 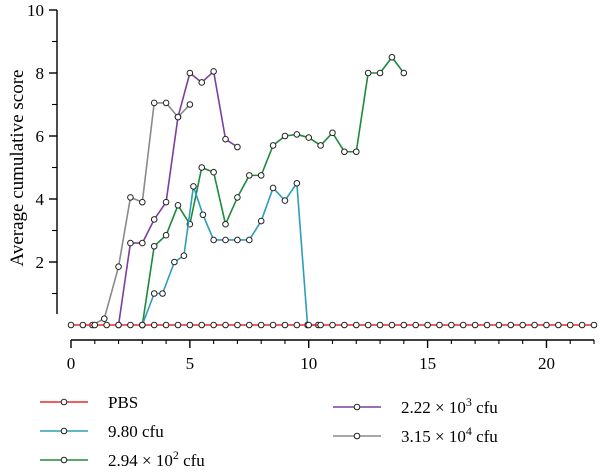 I want to click on legend-item-1: 9.80 cfu, so click(x=102, y=431).